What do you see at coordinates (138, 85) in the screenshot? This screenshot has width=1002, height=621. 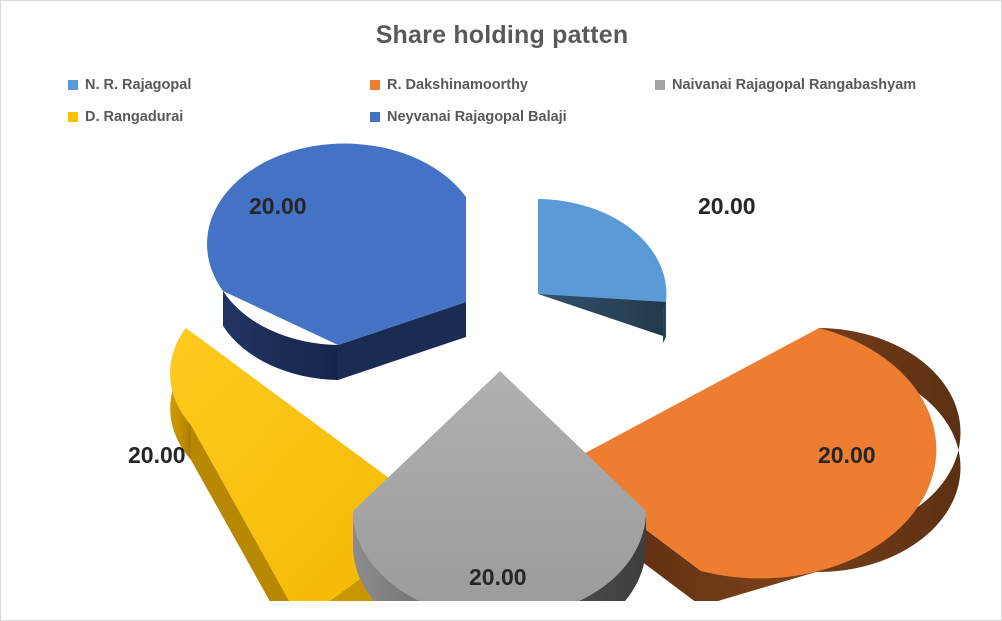 I see `legend-label-0: N. R. Rajagopal` at bounding box center [138, 85].